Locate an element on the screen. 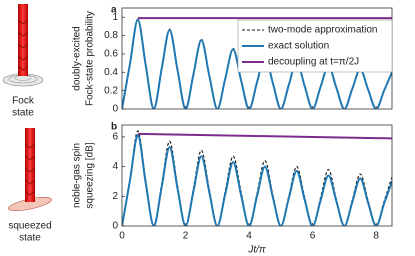 The width and height of the screenshot is (415, 256). y-tick-label: 0.2 is located at coordinates (111, 90).